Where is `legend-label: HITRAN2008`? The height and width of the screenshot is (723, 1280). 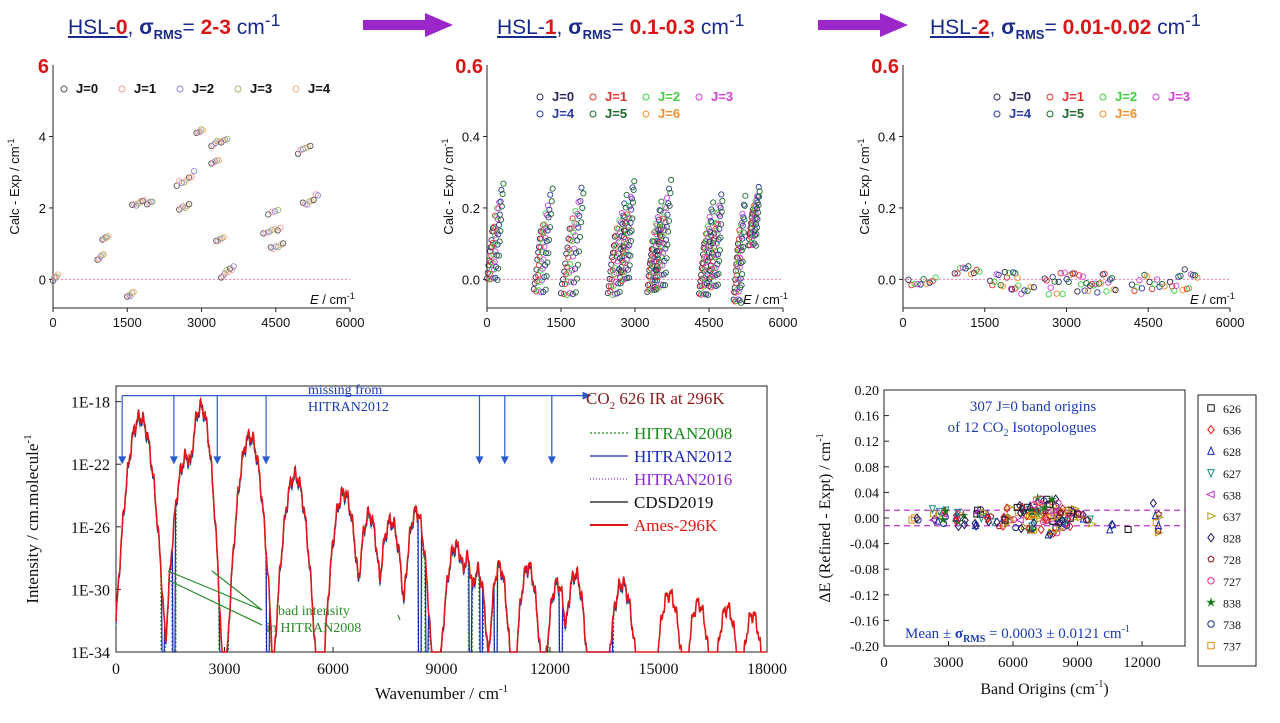 legend-label: HITRAN2008 is located at coordinates (683, 433).